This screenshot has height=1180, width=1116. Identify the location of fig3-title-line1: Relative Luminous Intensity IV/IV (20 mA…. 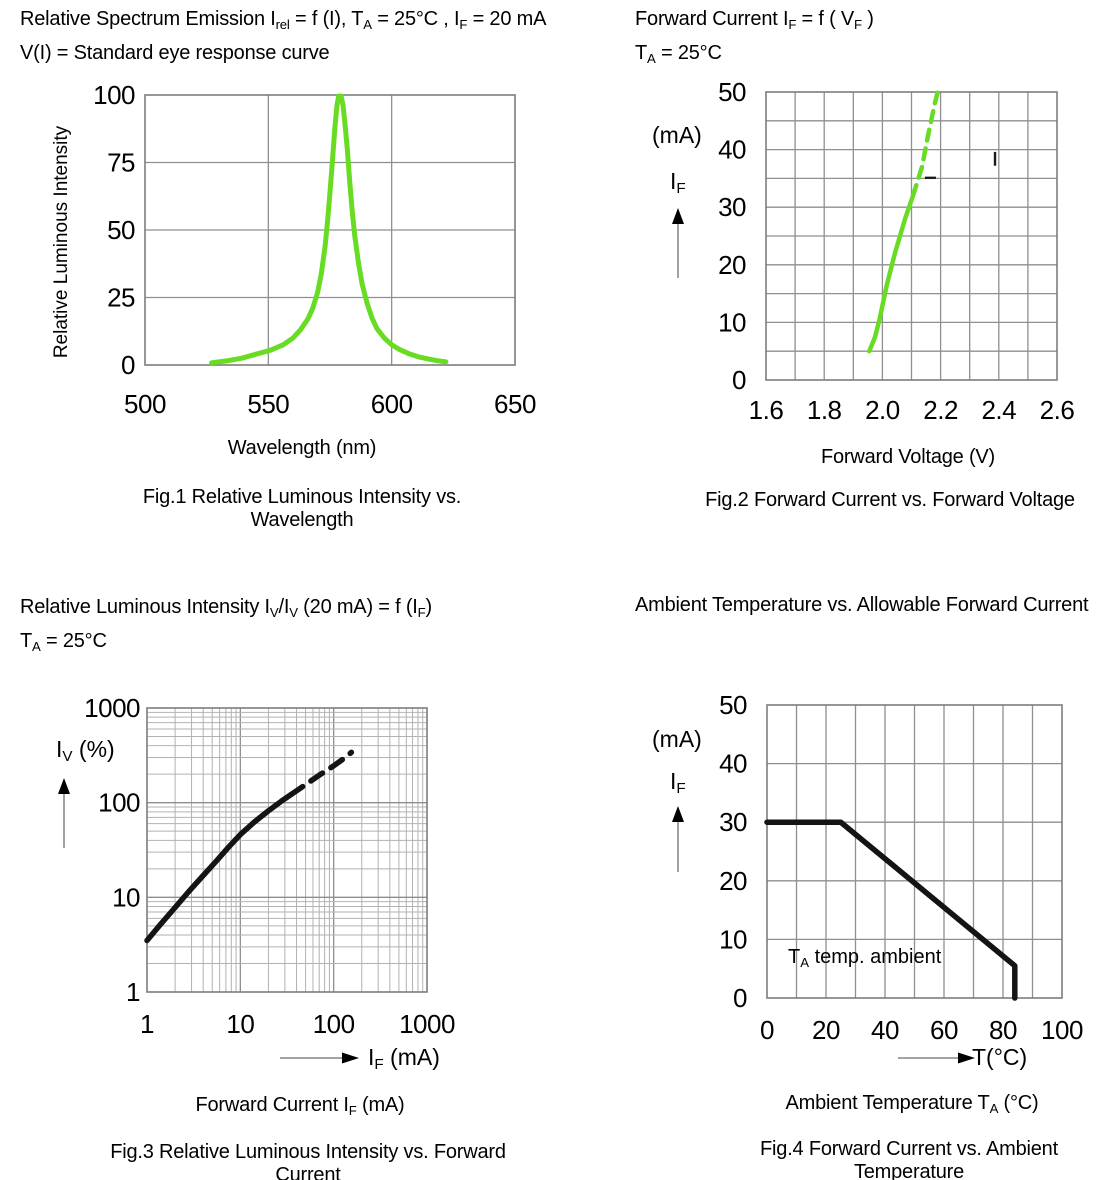
(226, 608).